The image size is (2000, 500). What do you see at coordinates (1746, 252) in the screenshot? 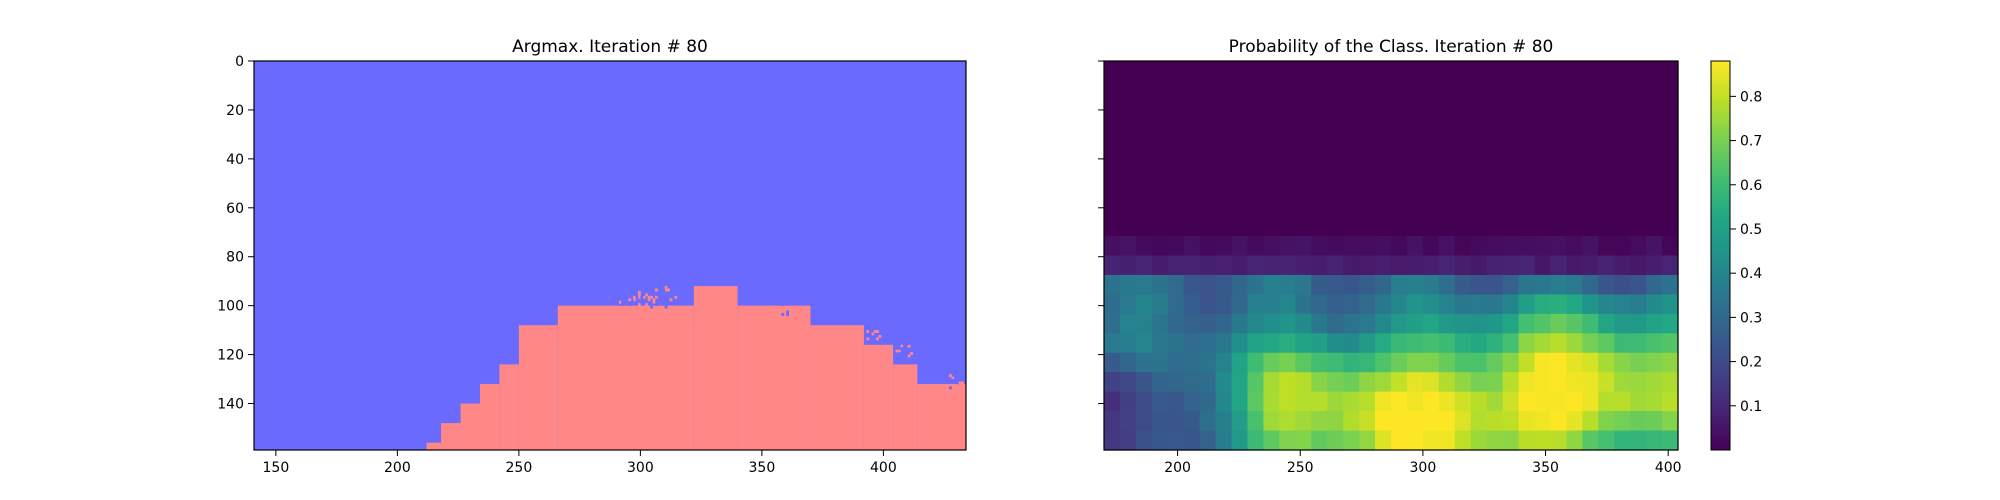
I see `colorbar-ticks: 0.1 0.2 0.3 0.4 0.5 0.6 0.7 0.8` at bounding box center [1746, 252].